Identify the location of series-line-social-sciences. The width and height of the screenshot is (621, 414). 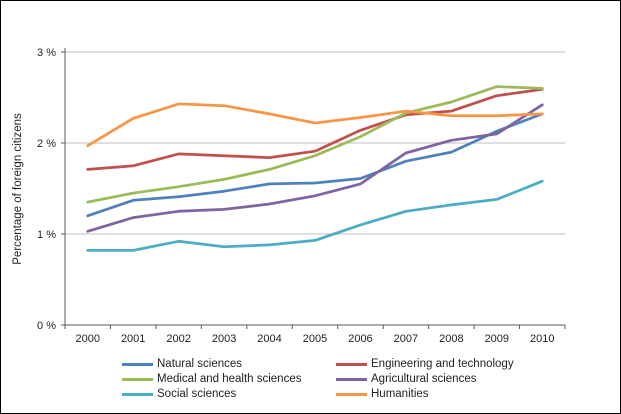
(315, 215).